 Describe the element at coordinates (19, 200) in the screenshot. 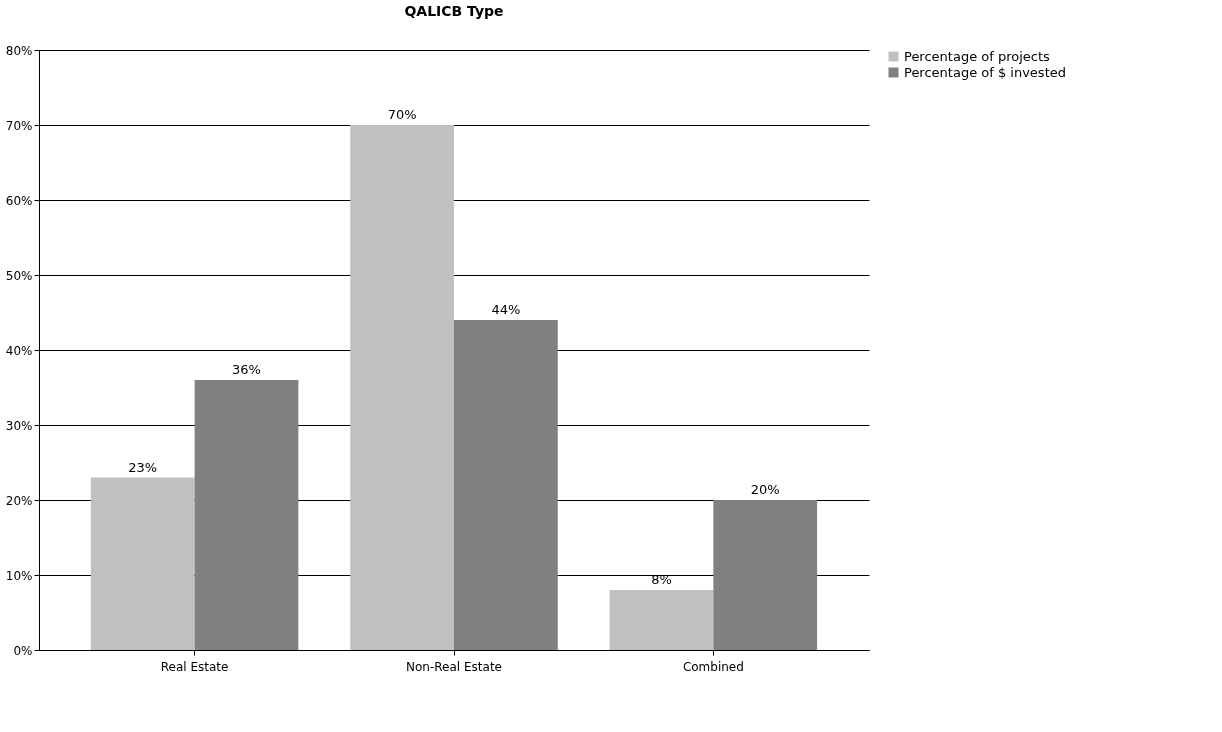

I see `y-tick-label: 60%` at that location.